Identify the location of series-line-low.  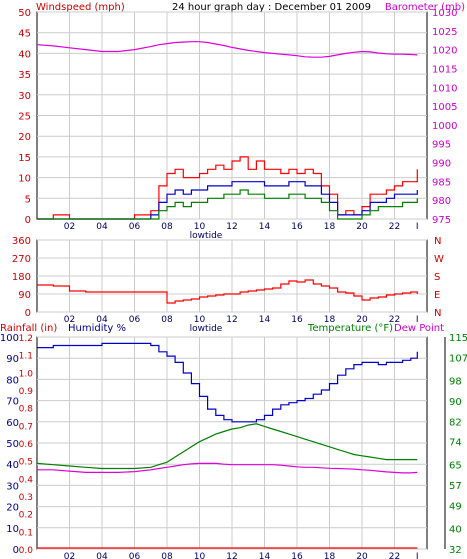
(227, 204).